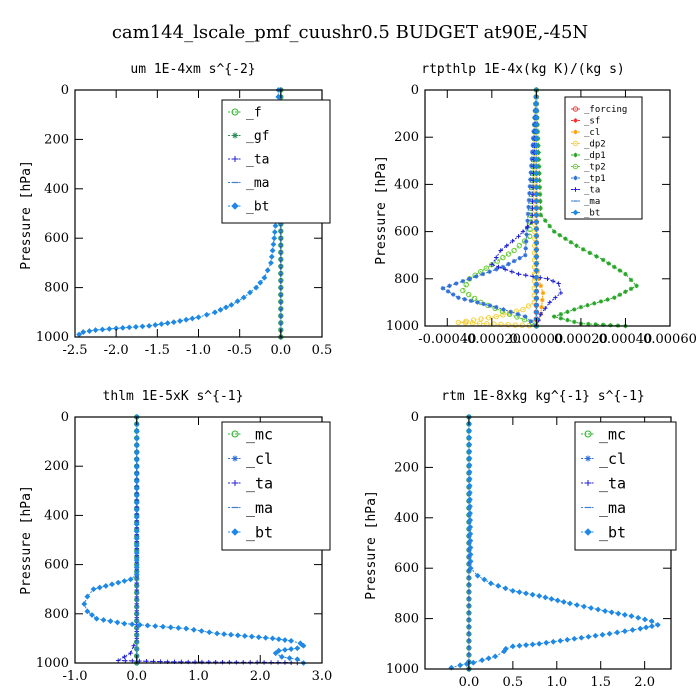 The image size is (700, 700). I want to click on y-tick-label: 200, so click(56, 466).